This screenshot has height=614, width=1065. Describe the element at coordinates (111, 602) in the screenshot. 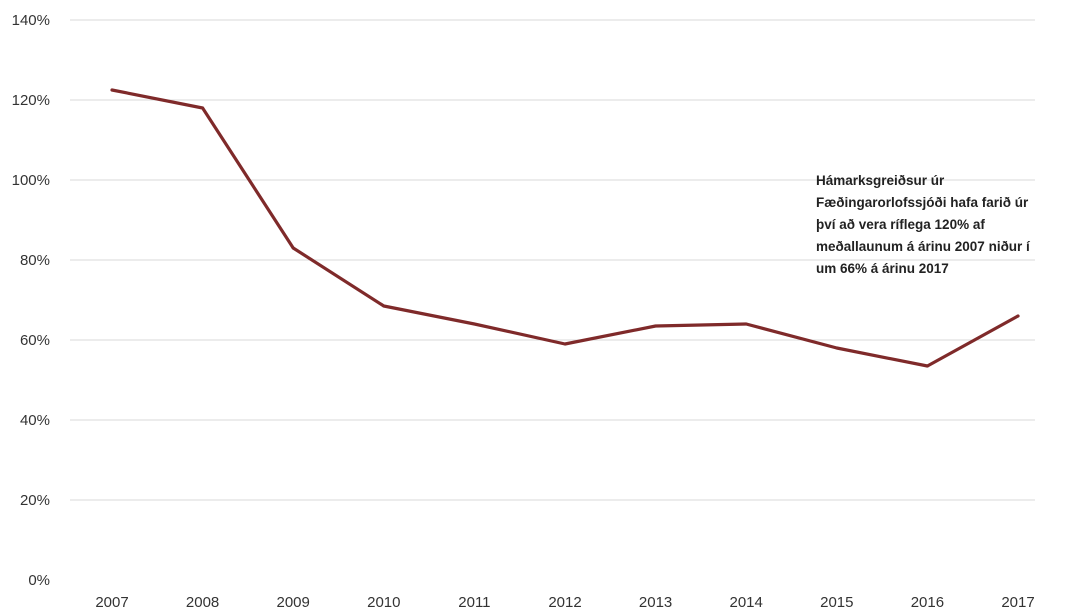

I see `x-tick-label: 2007` at that location.